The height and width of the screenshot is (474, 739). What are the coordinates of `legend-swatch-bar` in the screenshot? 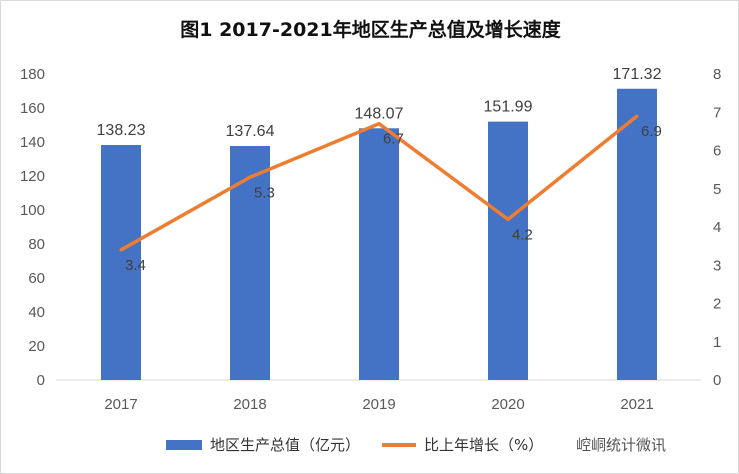 It's located at (184, 444).